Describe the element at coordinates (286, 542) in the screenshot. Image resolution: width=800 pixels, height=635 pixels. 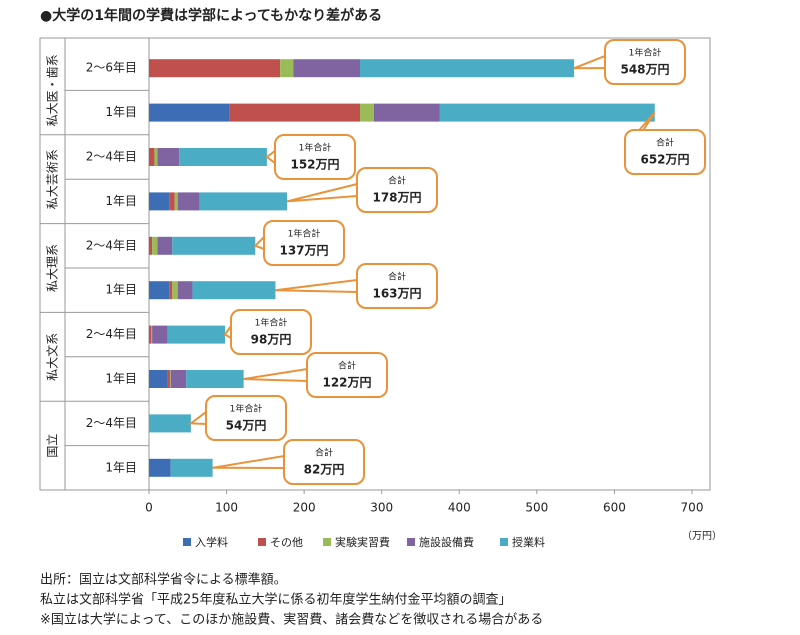
I see `legend-label: その他` at that location.